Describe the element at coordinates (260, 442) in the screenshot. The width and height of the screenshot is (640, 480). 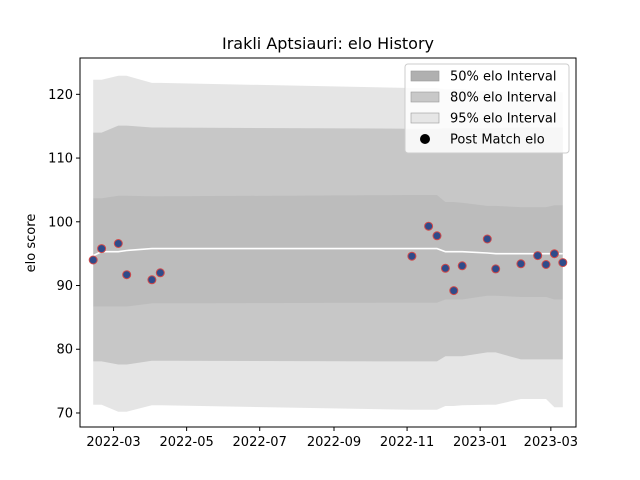
I see `x-tick-label: 2022-07` at that location.